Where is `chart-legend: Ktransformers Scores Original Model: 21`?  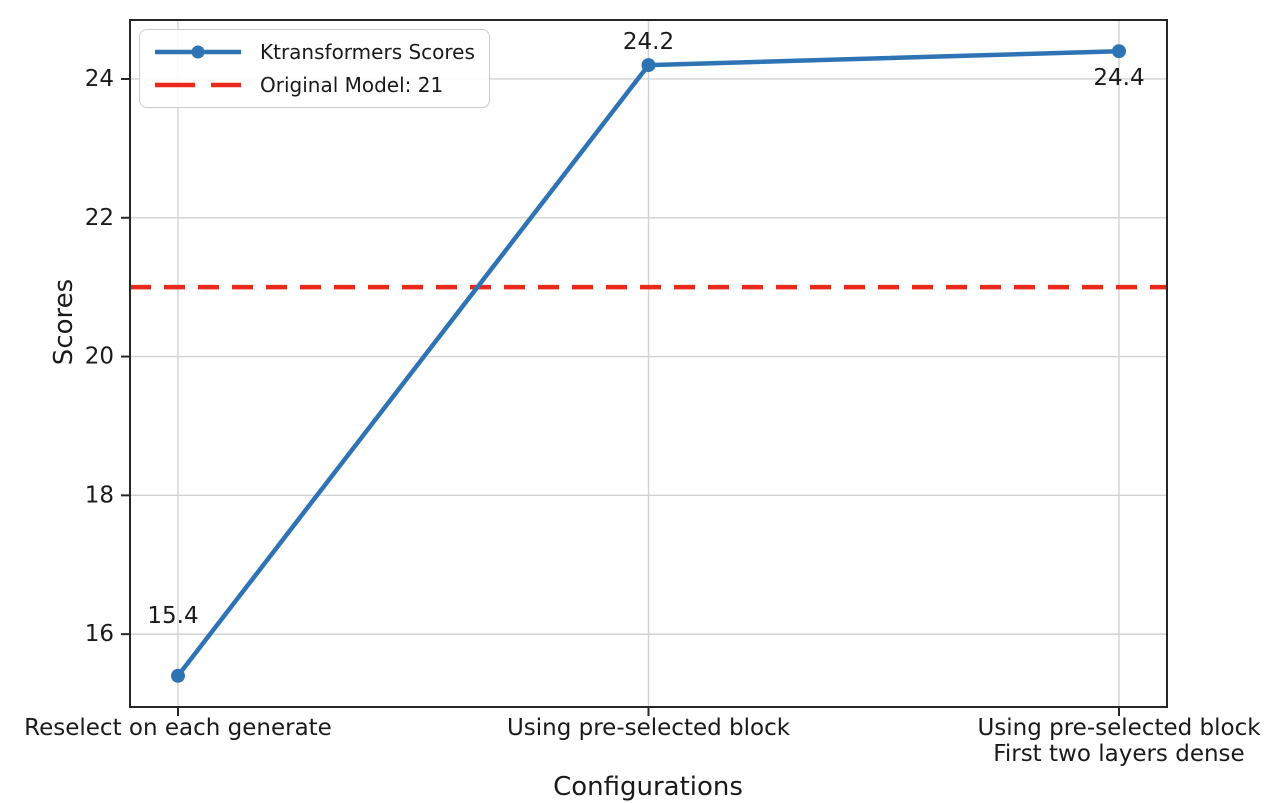 chart-legend: Ktransformers Scores Original Model: 21 is located at coordinates (314, 68).